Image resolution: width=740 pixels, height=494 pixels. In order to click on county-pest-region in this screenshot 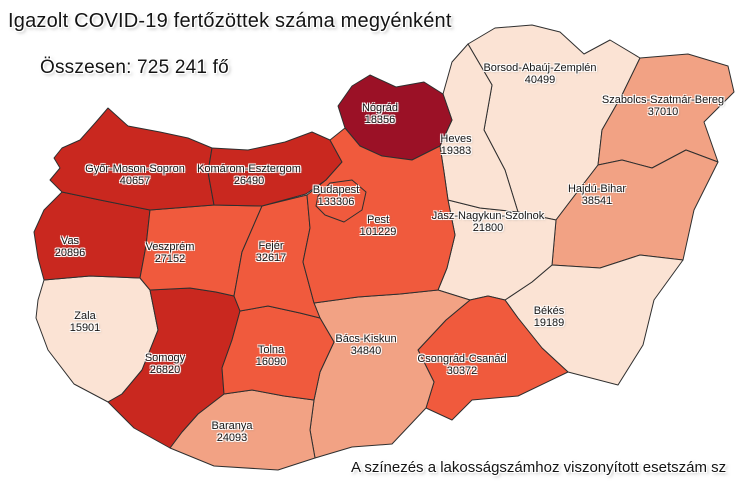, I will do `click(379, 215)`.